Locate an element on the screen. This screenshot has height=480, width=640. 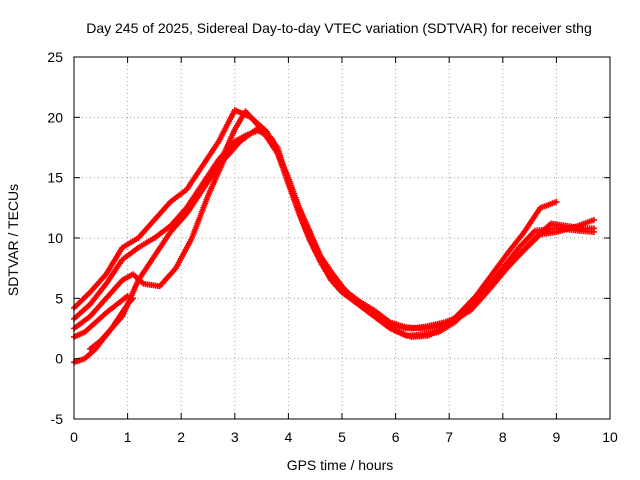
y-tick-label: 15 is located at coordinates (55, 178).